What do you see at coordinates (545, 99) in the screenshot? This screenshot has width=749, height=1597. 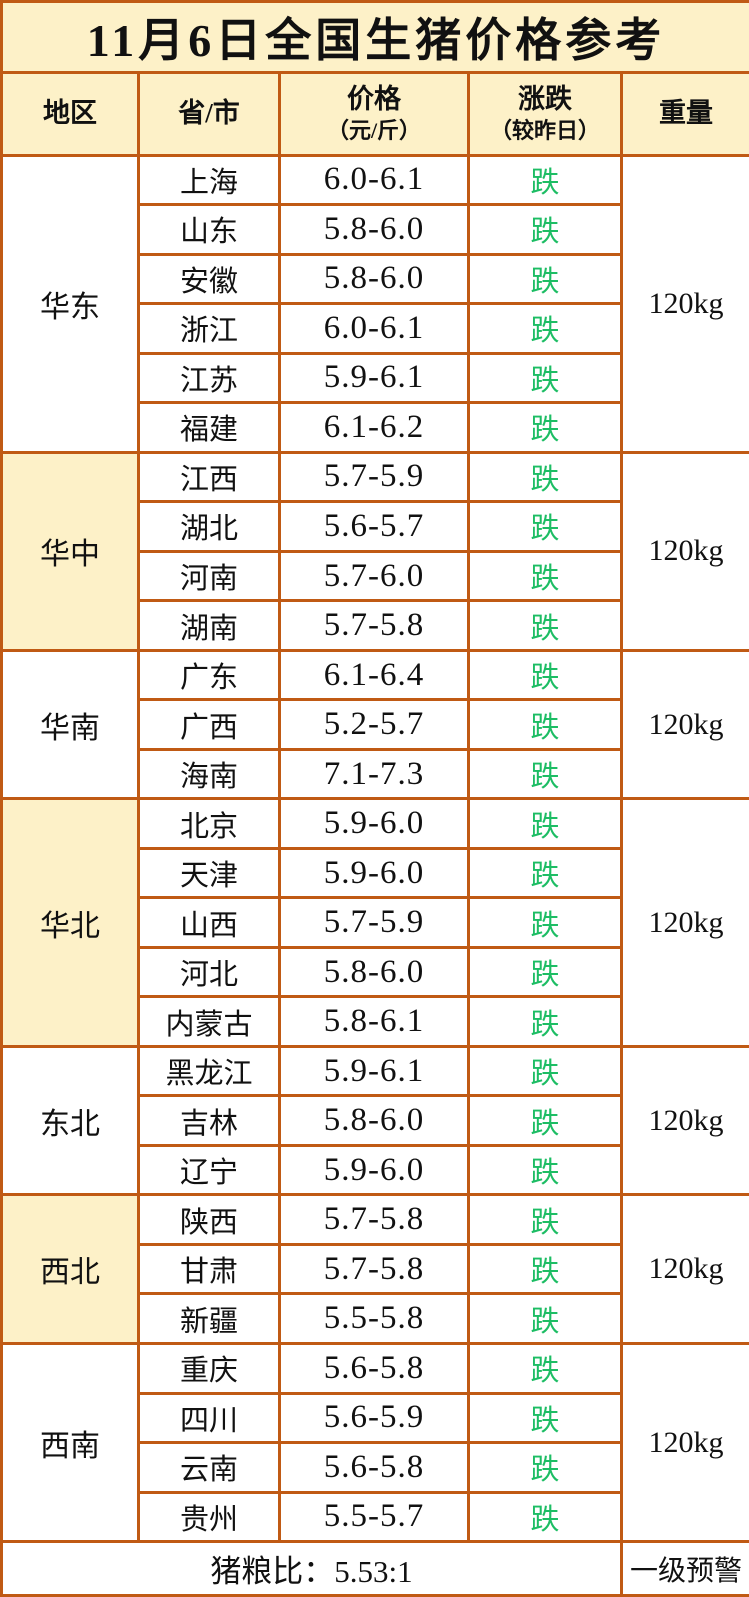 I see `col-header-change-label: 涨跌` at bounding box center [545, 99].